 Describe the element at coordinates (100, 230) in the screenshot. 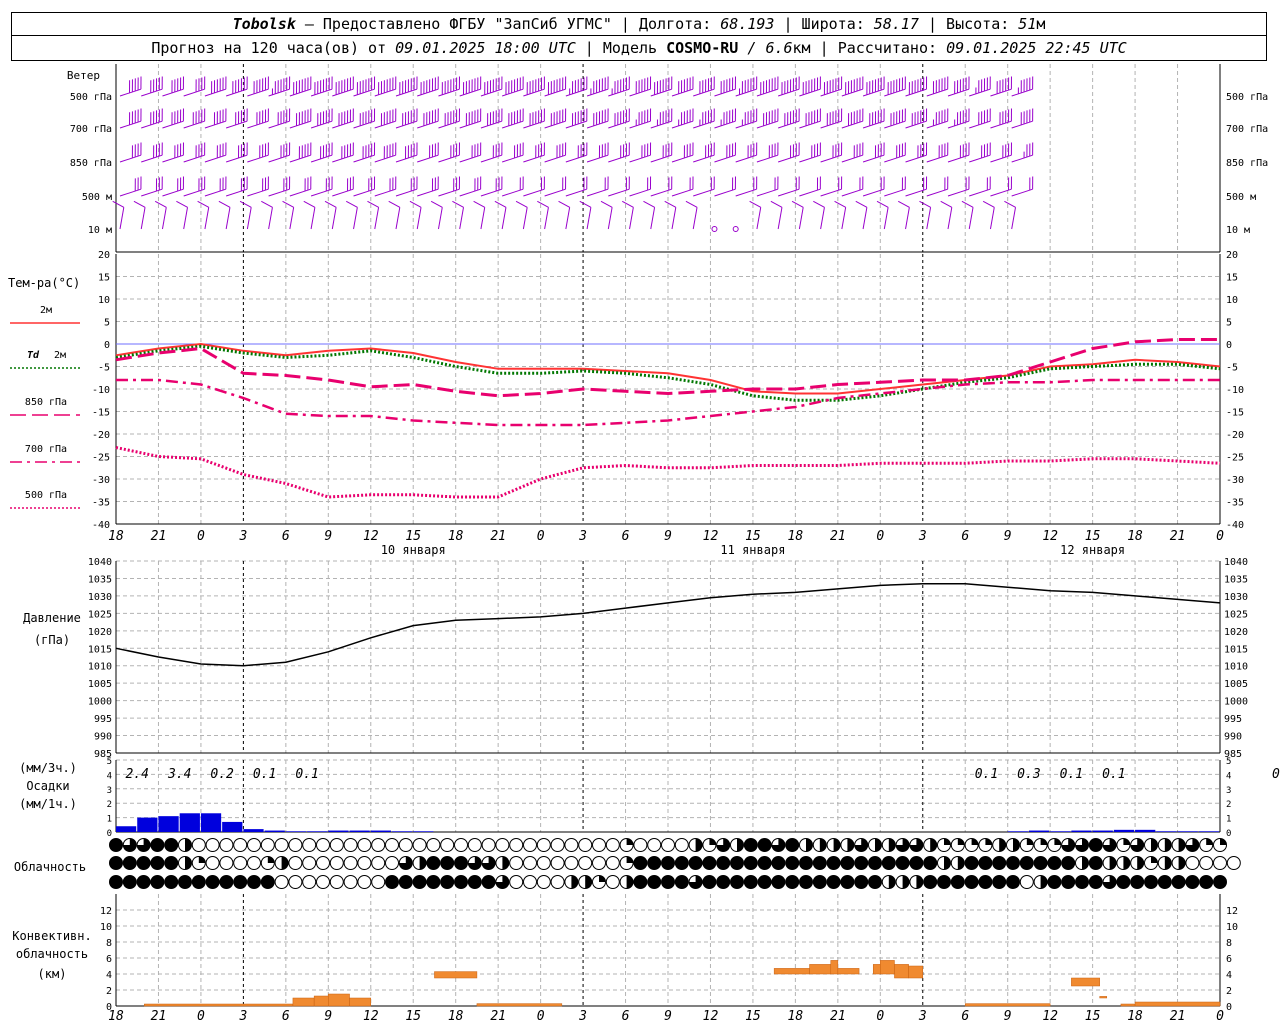

I see `wind-level-label-left: 10 м` at that location.